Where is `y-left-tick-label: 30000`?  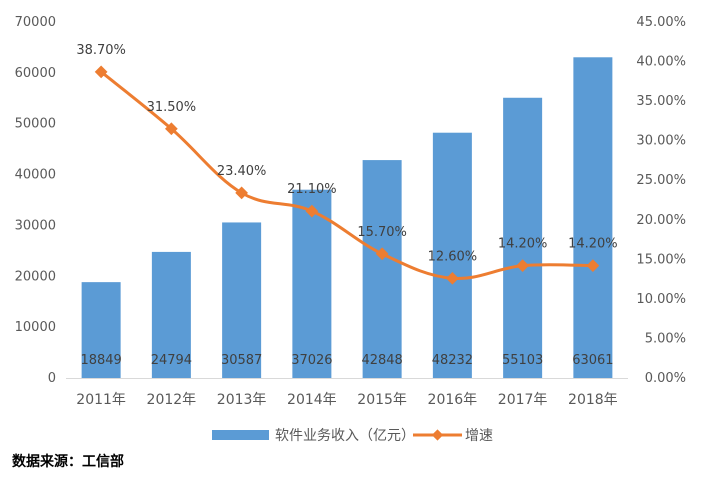
y-left-tick-label: 30000 is located at coordinates (35, 225).